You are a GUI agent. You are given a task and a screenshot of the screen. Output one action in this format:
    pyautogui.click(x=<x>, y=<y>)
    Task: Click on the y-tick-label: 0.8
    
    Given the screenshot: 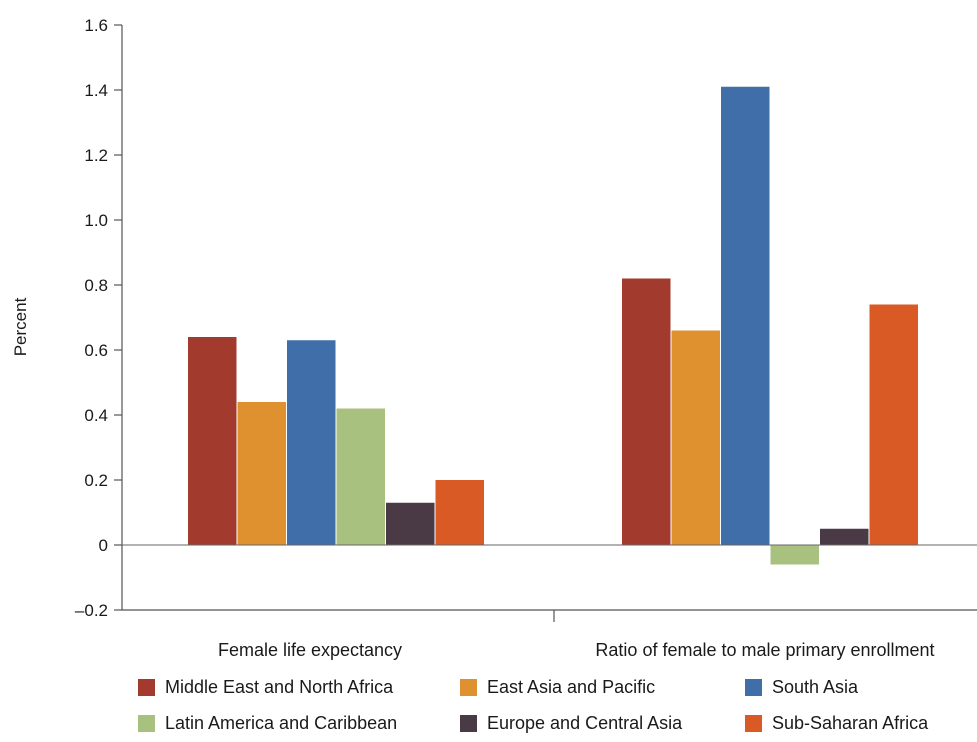 What is the action you would take?
    pyautogui.click(x=96, y=285)
    